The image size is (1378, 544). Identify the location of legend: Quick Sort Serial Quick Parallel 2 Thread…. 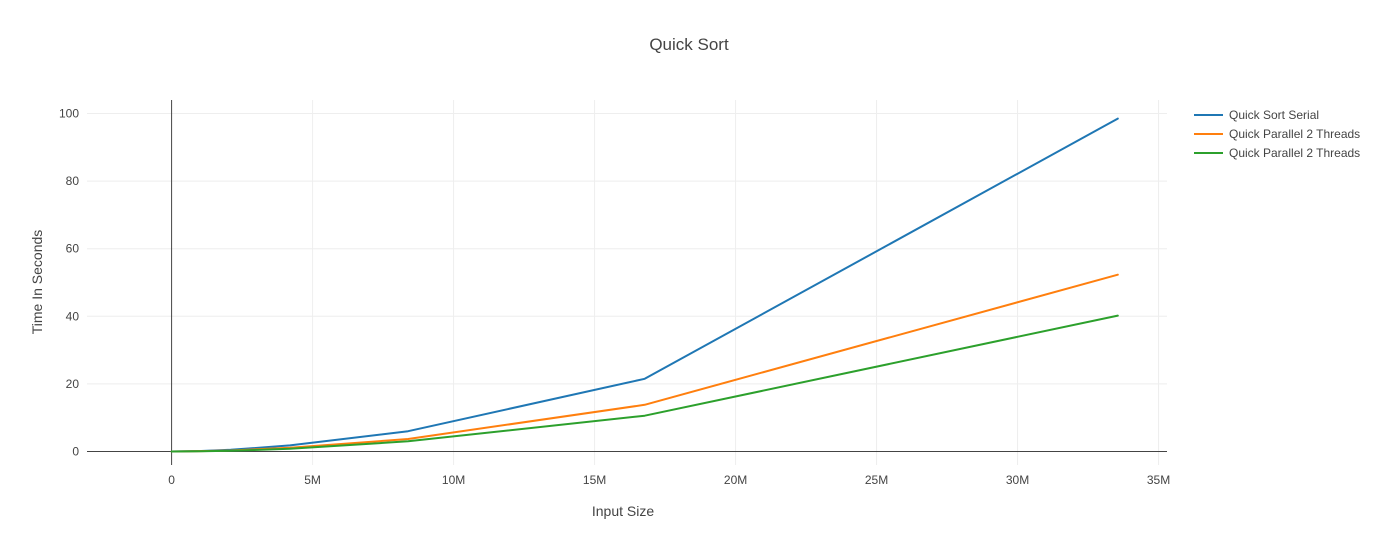
(1277, 134).